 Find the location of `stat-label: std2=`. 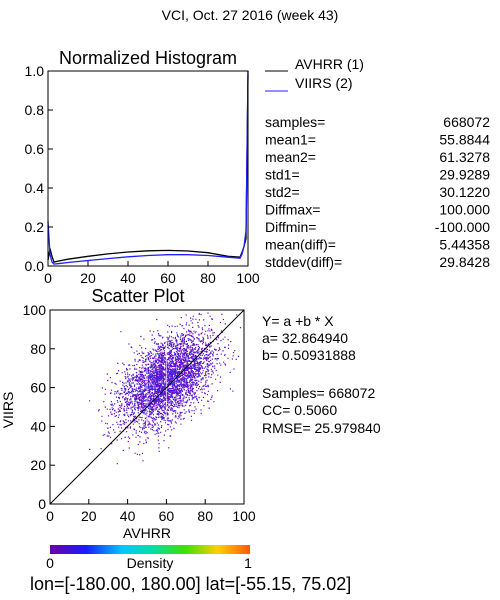

stat-label: std2= is located at coordinates (282, 192).